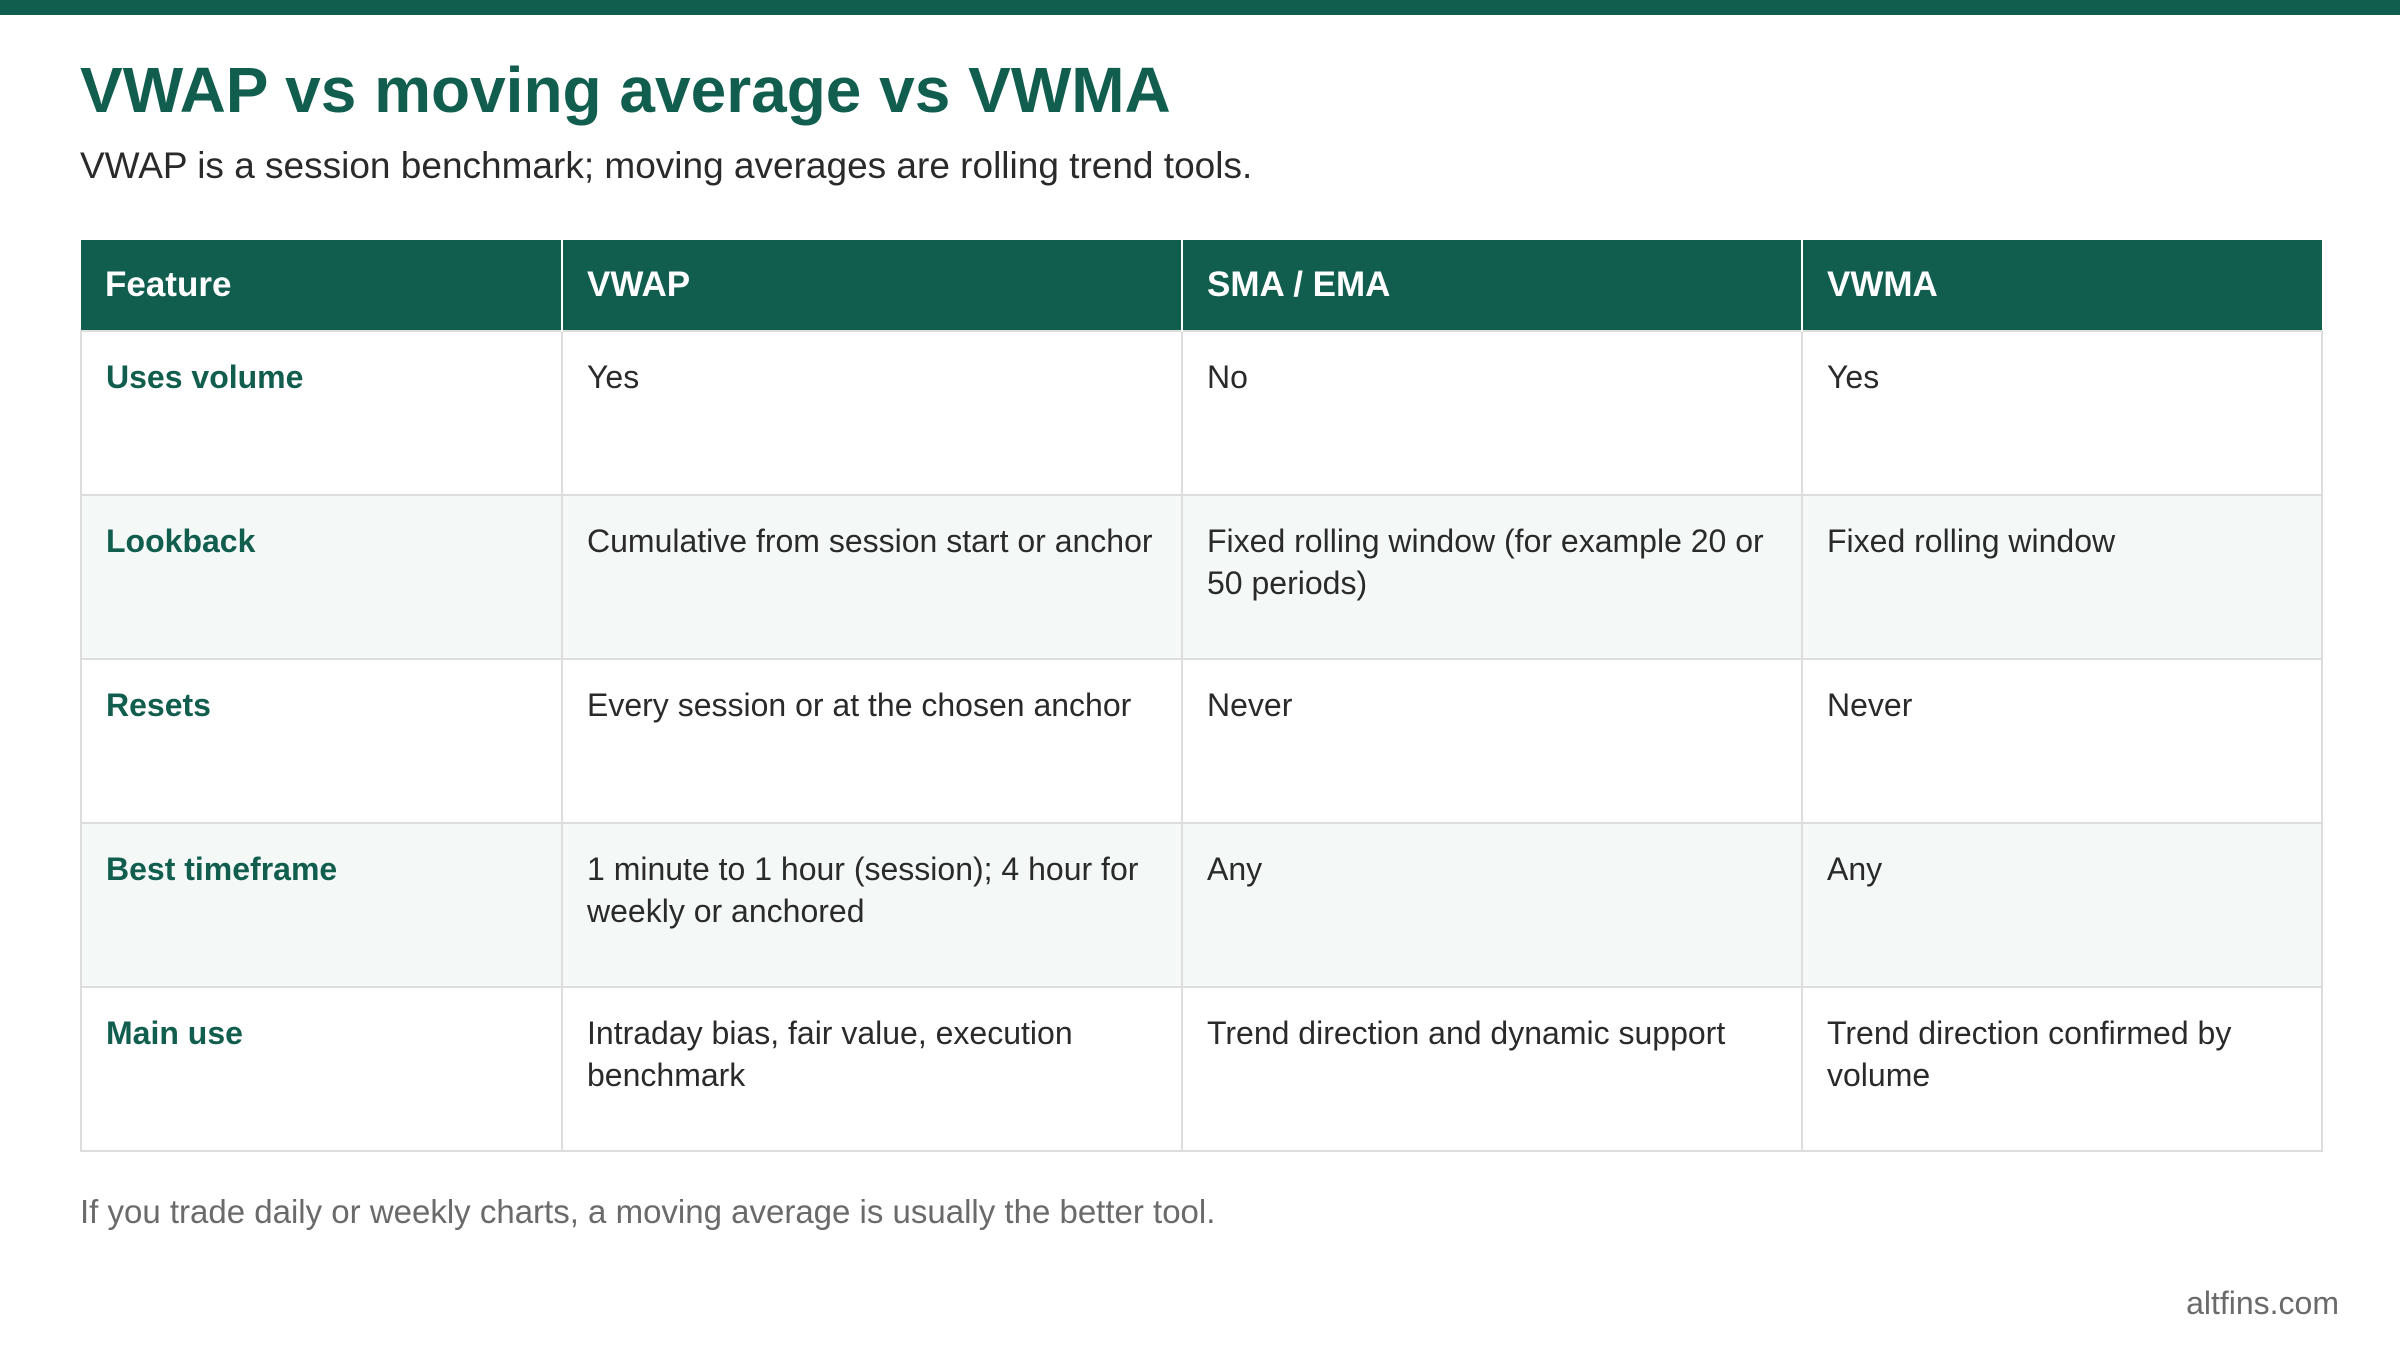  I want to click on table-cell: Trend direction and dynamic support, so click(1492, 1069).